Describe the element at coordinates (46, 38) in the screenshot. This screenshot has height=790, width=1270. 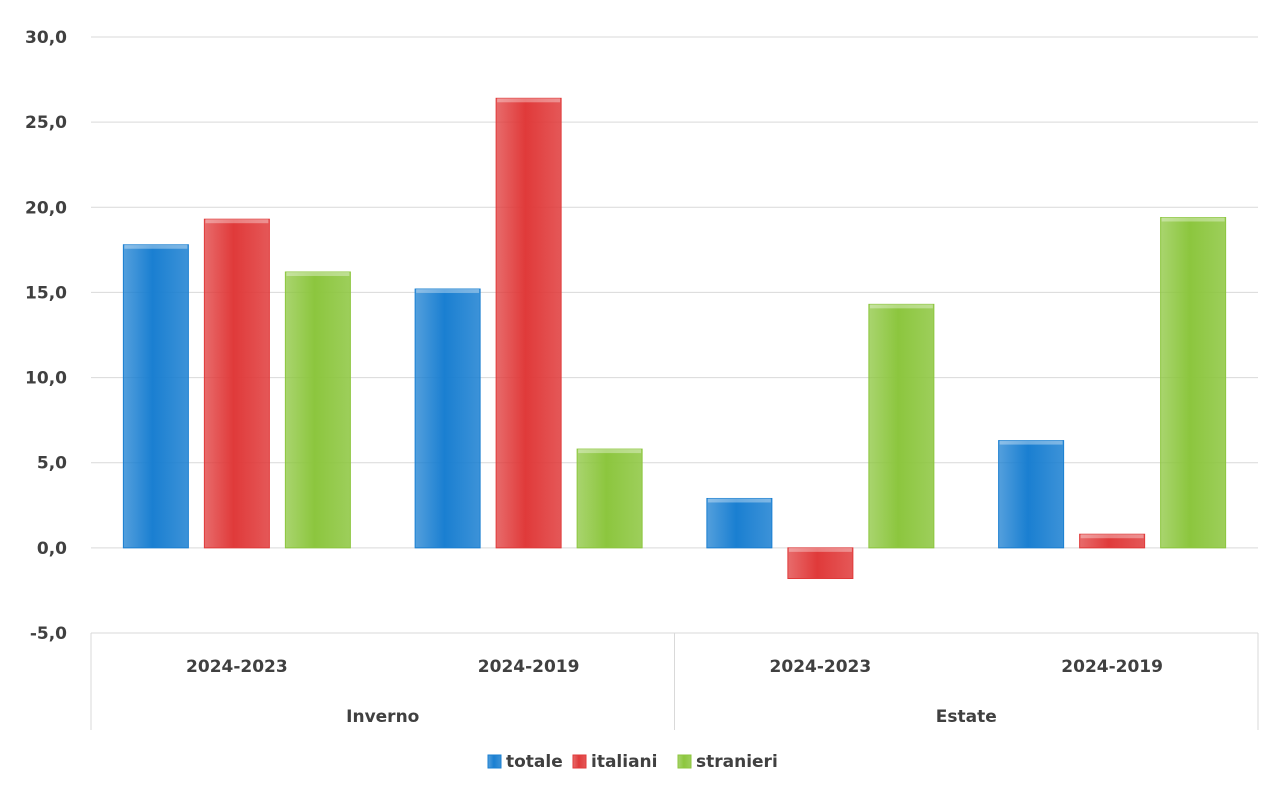
I see `y-tick-label: 30,0` at that location.